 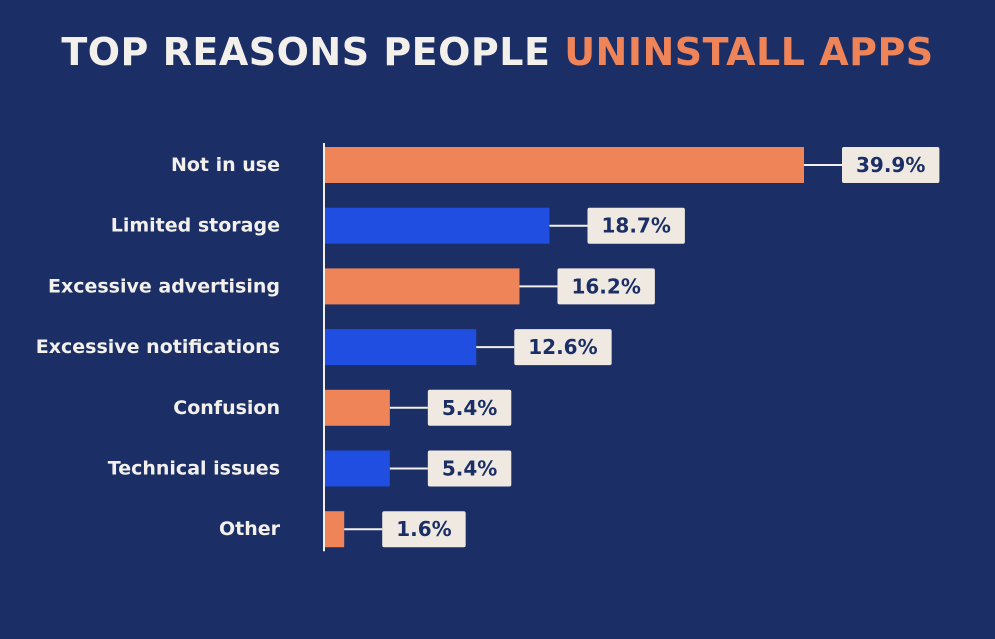 What do you see at coordinates (158, 347) in the screenshot?
I see `category-label: Excessive notifications` at bounding box center [158, 347].